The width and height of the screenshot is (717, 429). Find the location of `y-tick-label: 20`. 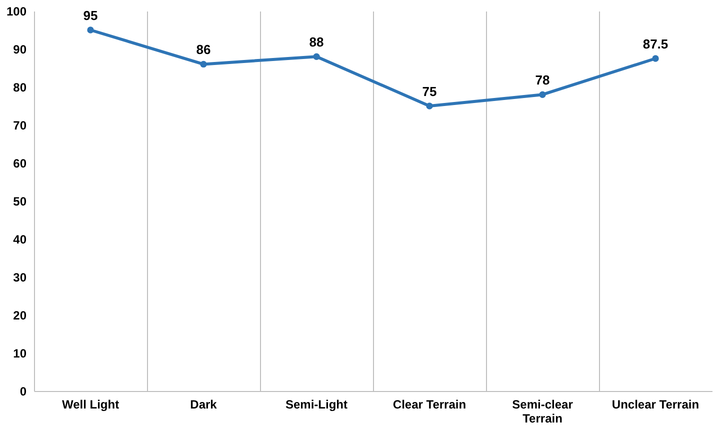

y-tick-label: 20 is located at coordinates (20, 315).